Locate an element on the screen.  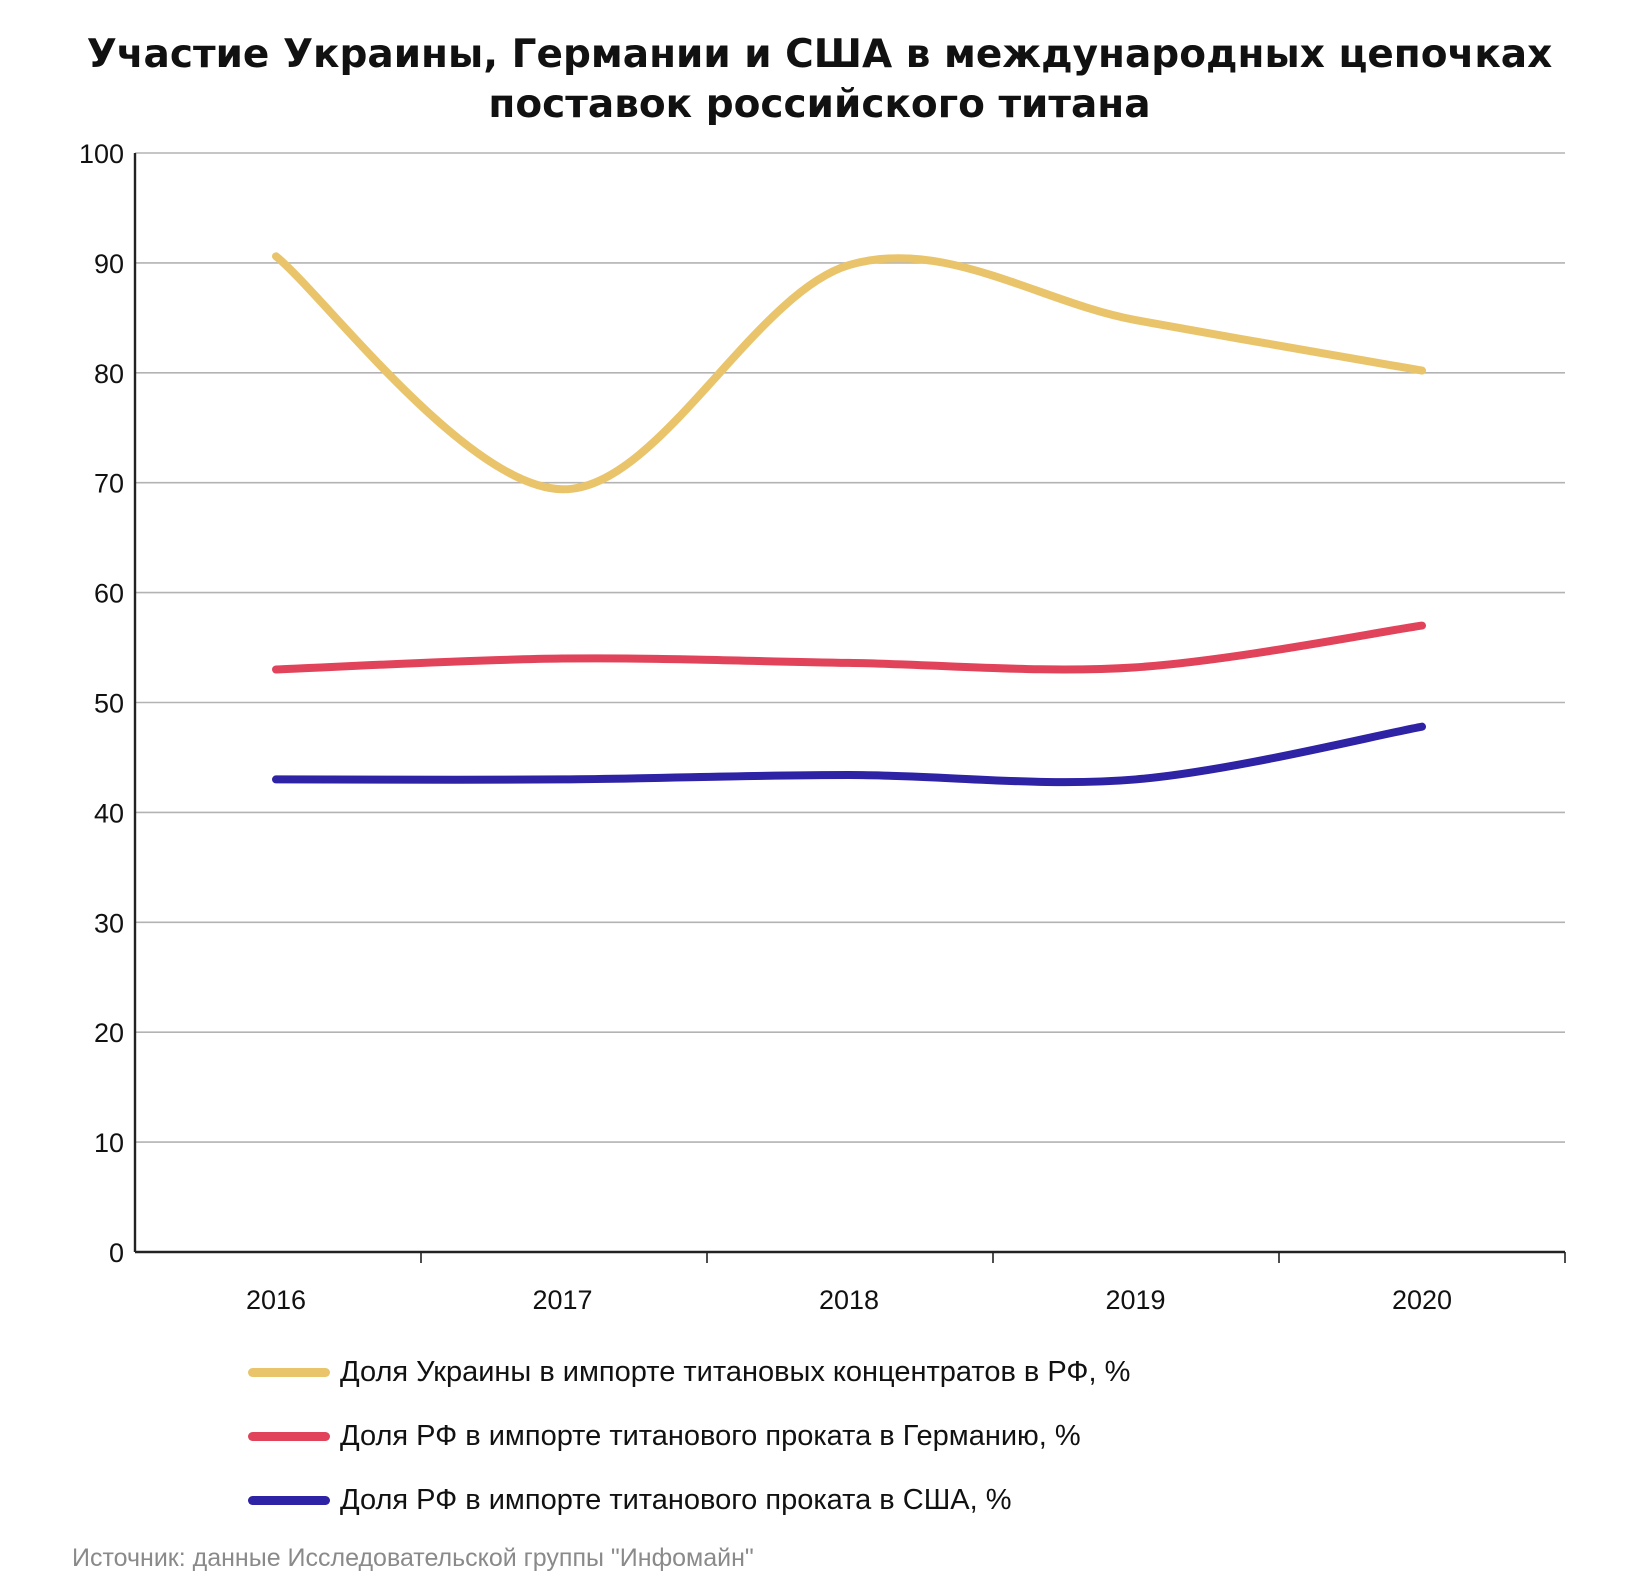
y-tick-labels: 0 10 20 30 40 50 60 70 80 90 100 is located at coordinates (101, 703).